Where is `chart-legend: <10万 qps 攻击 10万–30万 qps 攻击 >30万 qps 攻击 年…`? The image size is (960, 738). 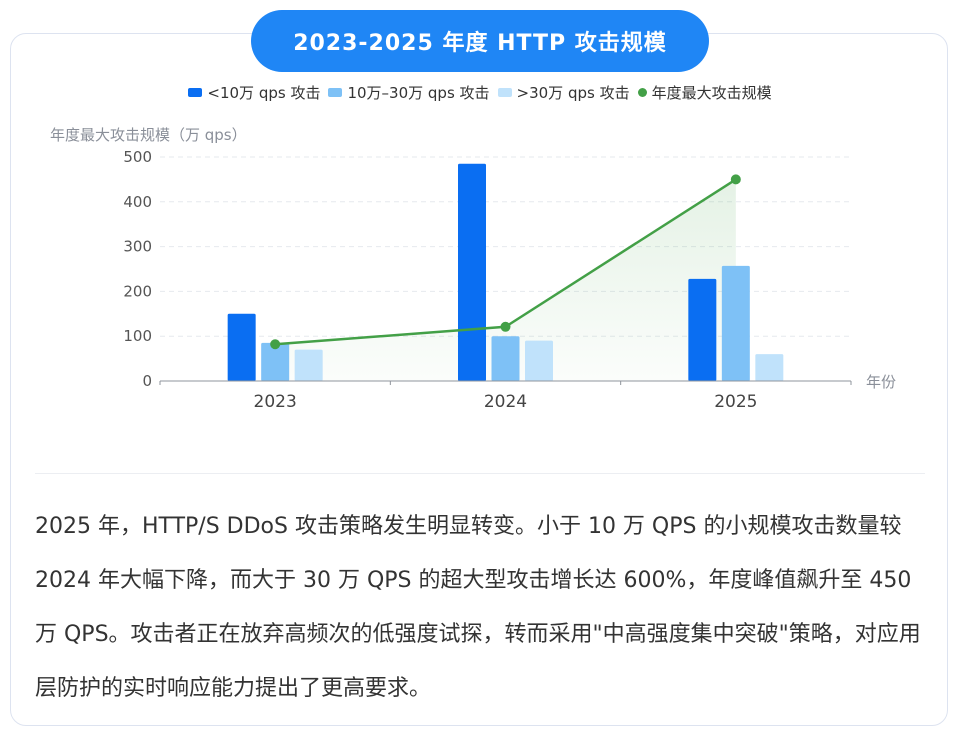
chart-legend: <10万 qps 攻击 10万–30万 qps 攻击 >30万 qps 攻击 年… is located at coordinates (480, 92).